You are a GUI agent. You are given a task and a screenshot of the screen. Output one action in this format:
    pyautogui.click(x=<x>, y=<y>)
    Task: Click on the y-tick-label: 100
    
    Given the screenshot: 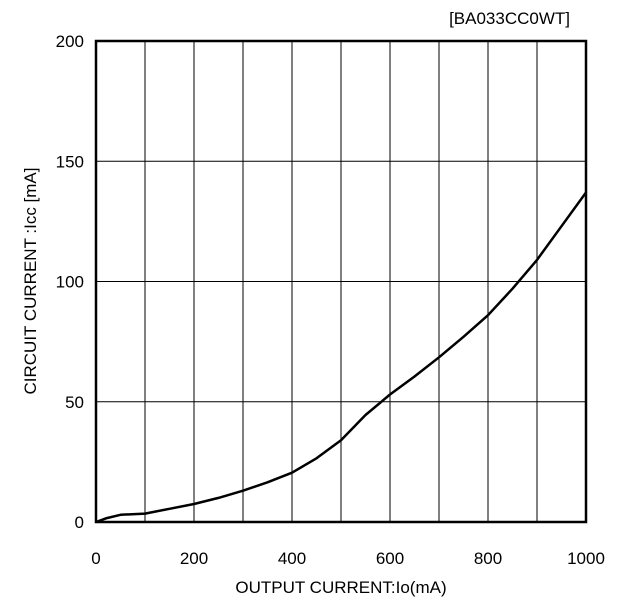 What is the action you would take?
    pyautogui.click(x=70, y=282)
    